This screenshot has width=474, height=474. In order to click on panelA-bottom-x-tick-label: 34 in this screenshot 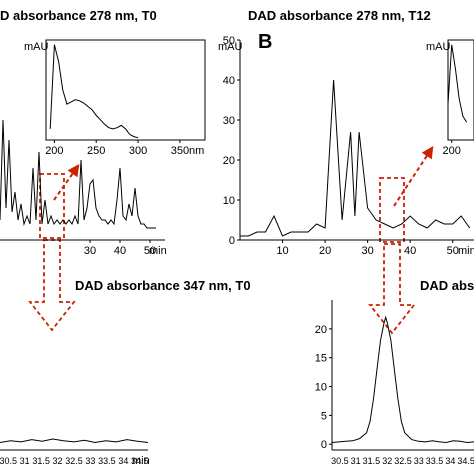, I will do `click(123, 461)`.